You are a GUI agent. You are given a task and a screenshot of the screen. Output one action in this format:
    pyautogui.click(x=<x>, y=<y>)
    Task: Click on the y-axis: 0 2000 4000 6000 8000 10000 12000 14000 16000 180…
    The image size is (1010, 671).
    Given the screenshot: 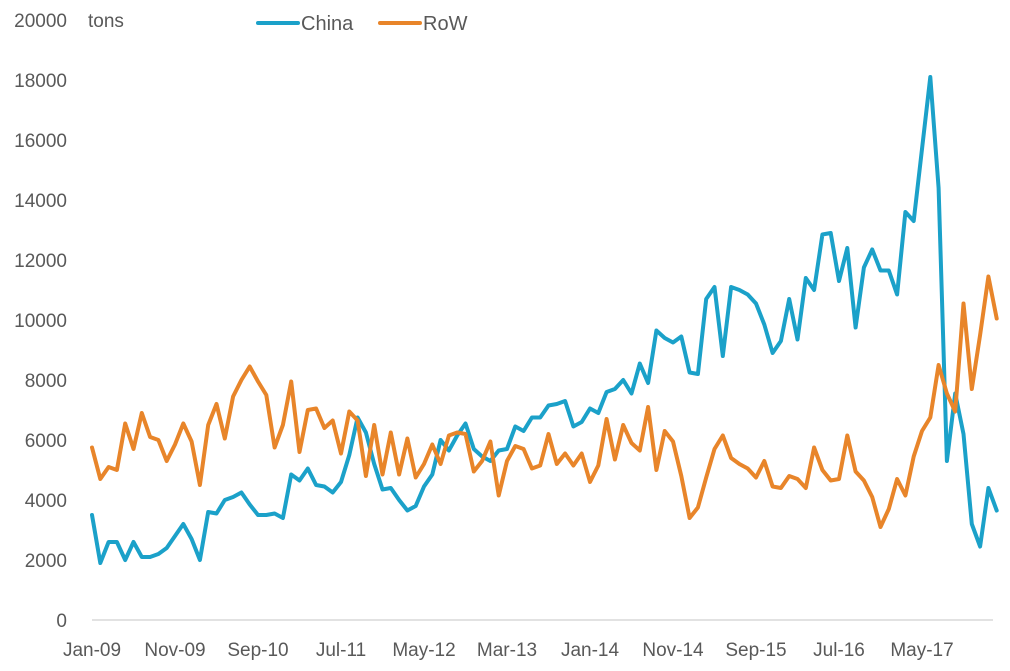 What is the action you would take?
    pyautogui.click(x=40, y=321)
    